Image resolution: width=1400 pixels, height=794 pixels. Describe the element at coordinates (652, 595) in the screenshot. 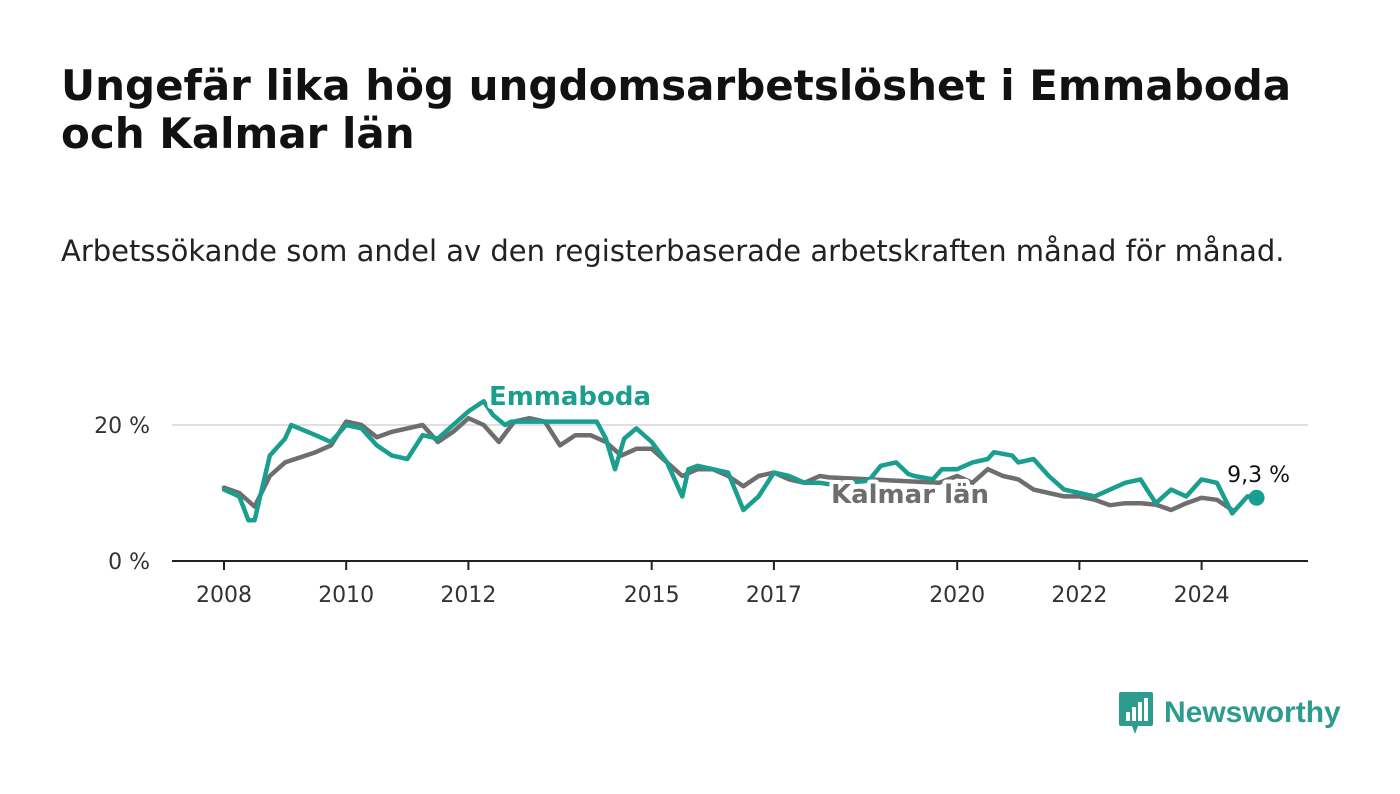

I see `x-tick-label: 2015` at that location.